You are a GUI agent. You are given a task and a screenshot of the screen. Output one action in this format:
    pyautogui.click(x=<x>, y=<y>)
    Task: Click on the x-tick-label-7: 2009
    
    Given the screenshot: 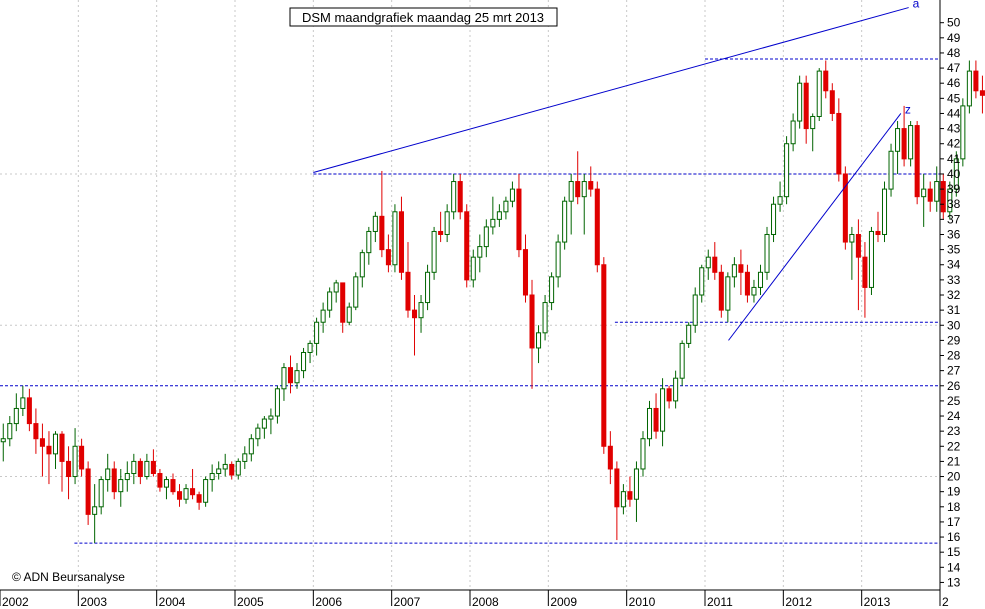 What is the action you would take?
    pyautogui.click(x=563, y=602)
    